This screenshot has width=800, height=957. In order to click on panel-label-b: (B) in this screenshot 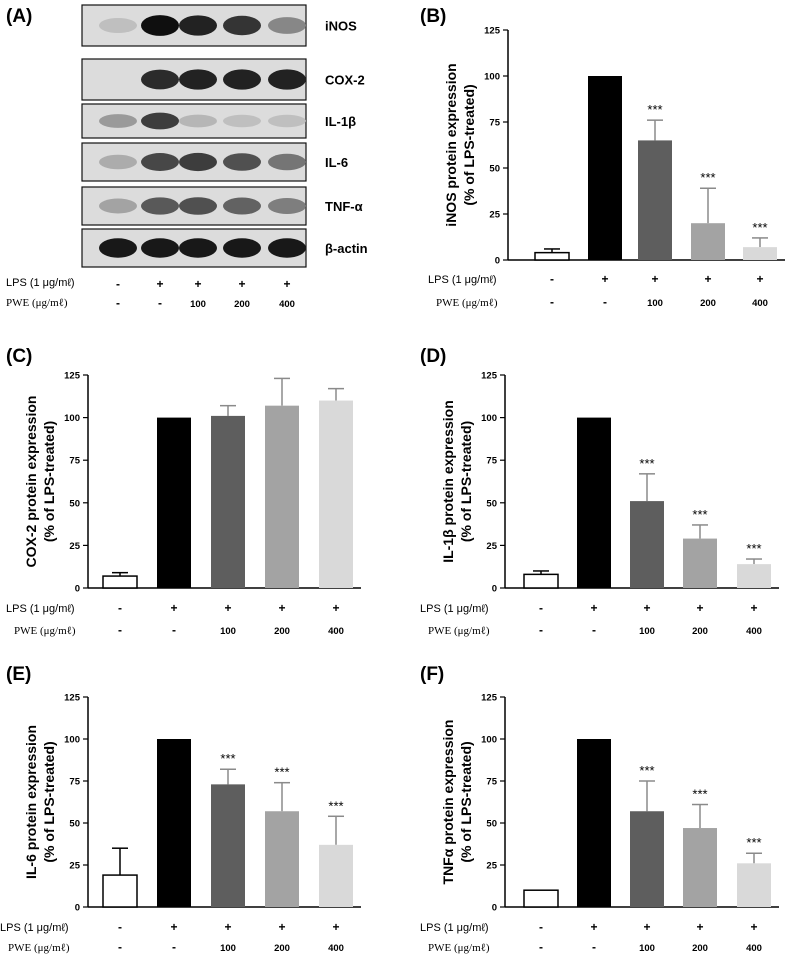, I will do `click(433, 16)`.